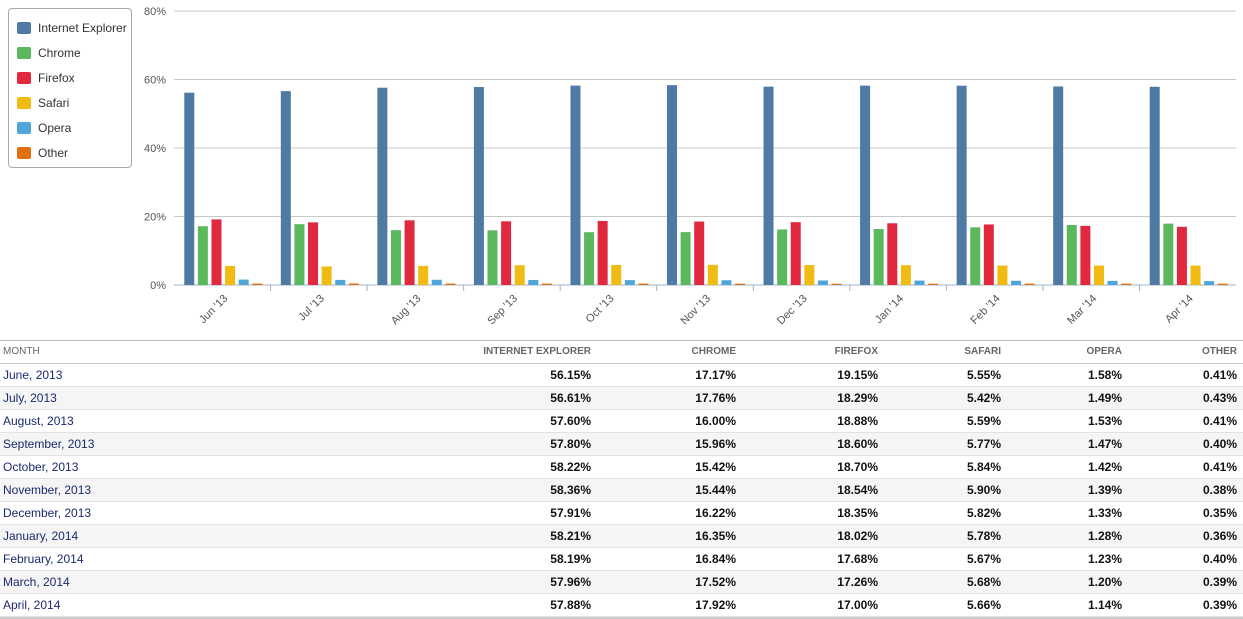 The height and width of the screenshot is (619, 1243). Describe the element at coordinates (713, 352) in the screenshot. I see `col-header-chrome: CHROME` at that location.